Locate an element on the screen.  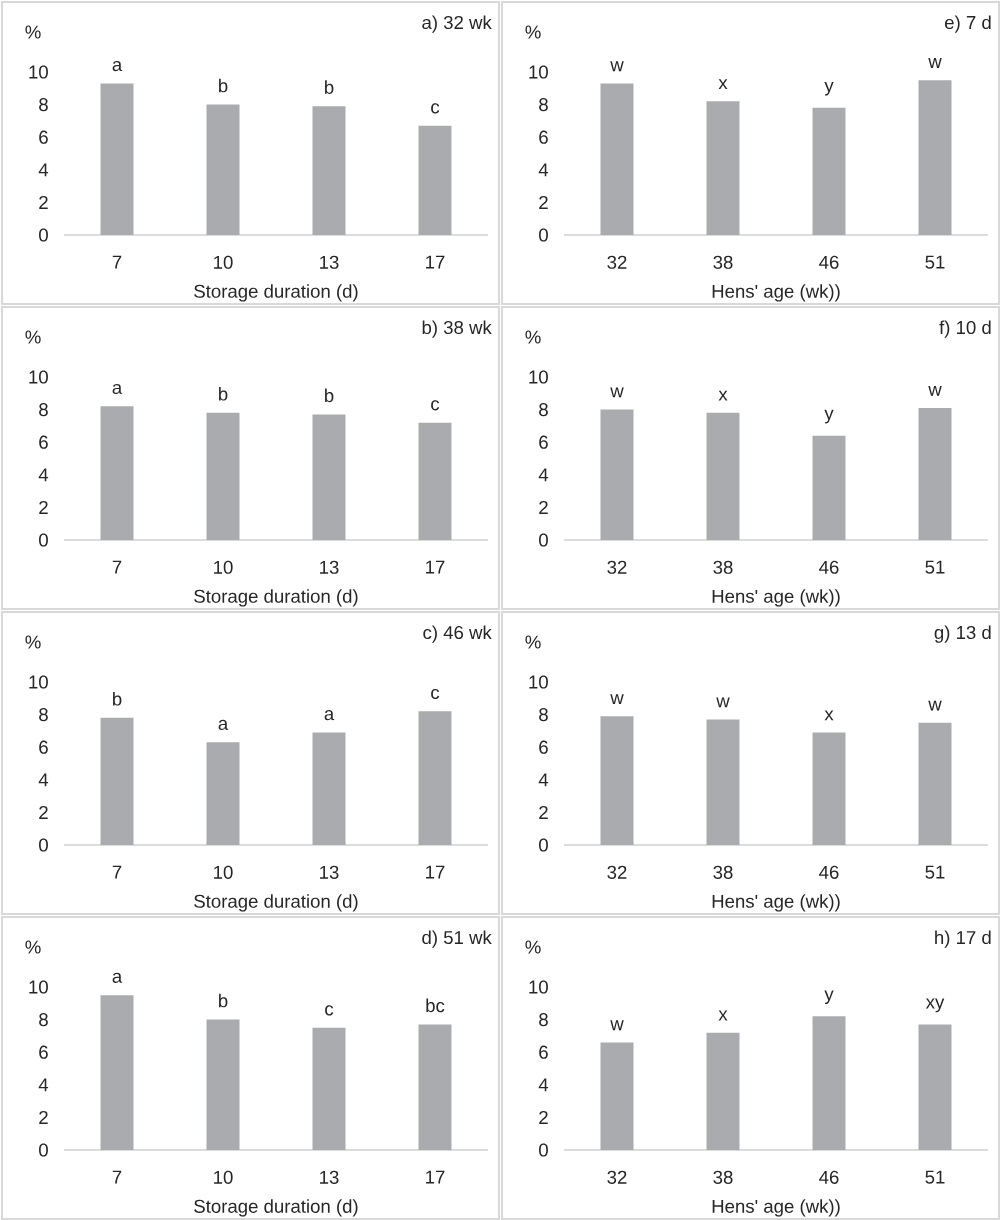
chart-title: g) 13 d is located at coordinates (962, 634).